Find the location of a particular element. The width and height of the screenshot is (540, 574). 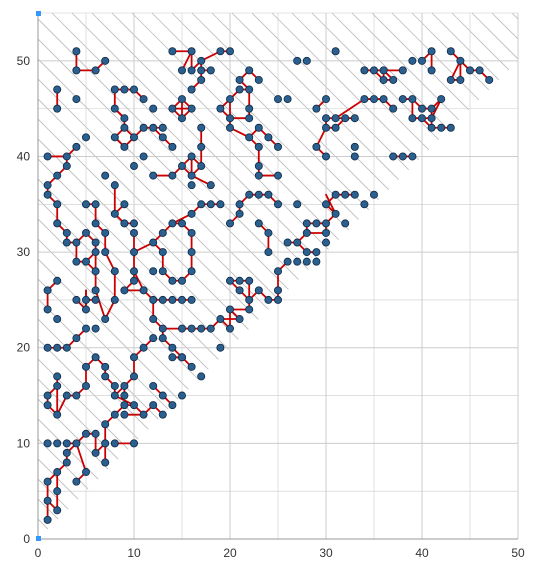

x-tick-label: 50 is located at coordinates (518, 553).